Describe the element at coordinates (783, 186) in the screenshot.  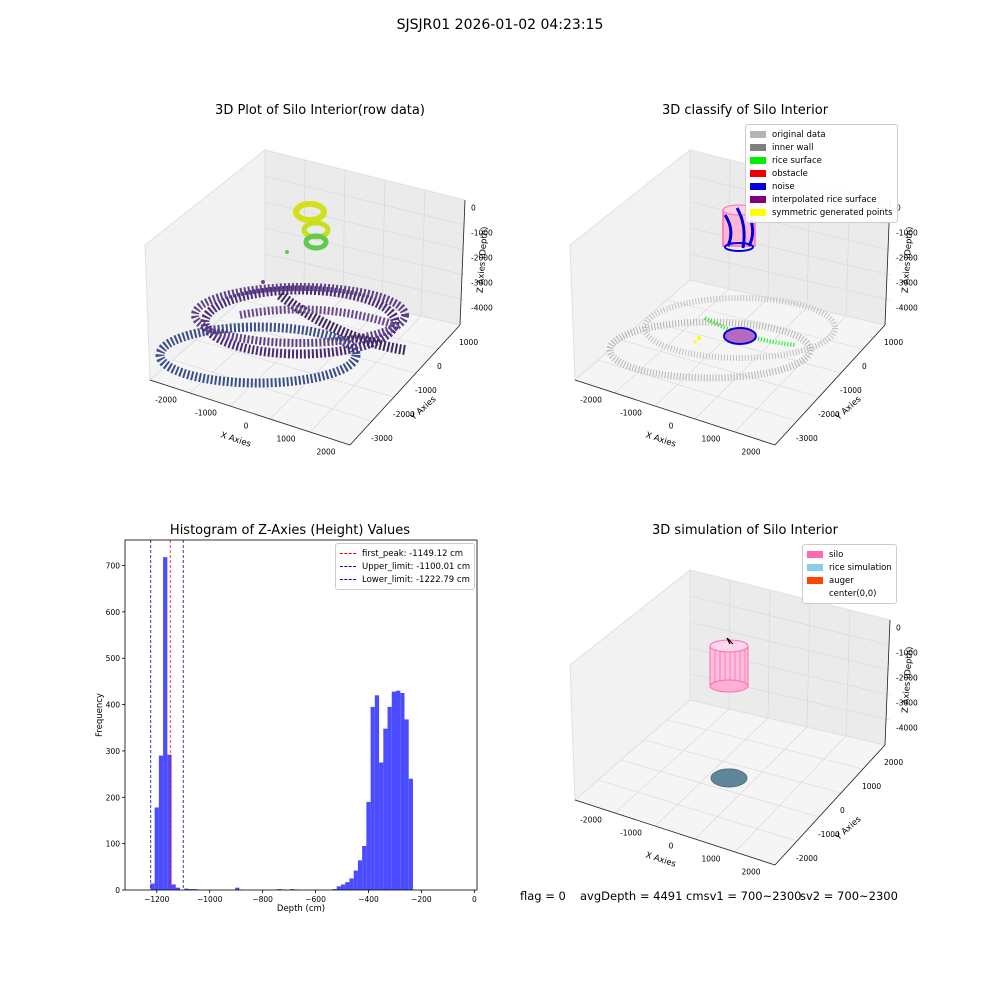
I see `legend-label: noise` at that location.